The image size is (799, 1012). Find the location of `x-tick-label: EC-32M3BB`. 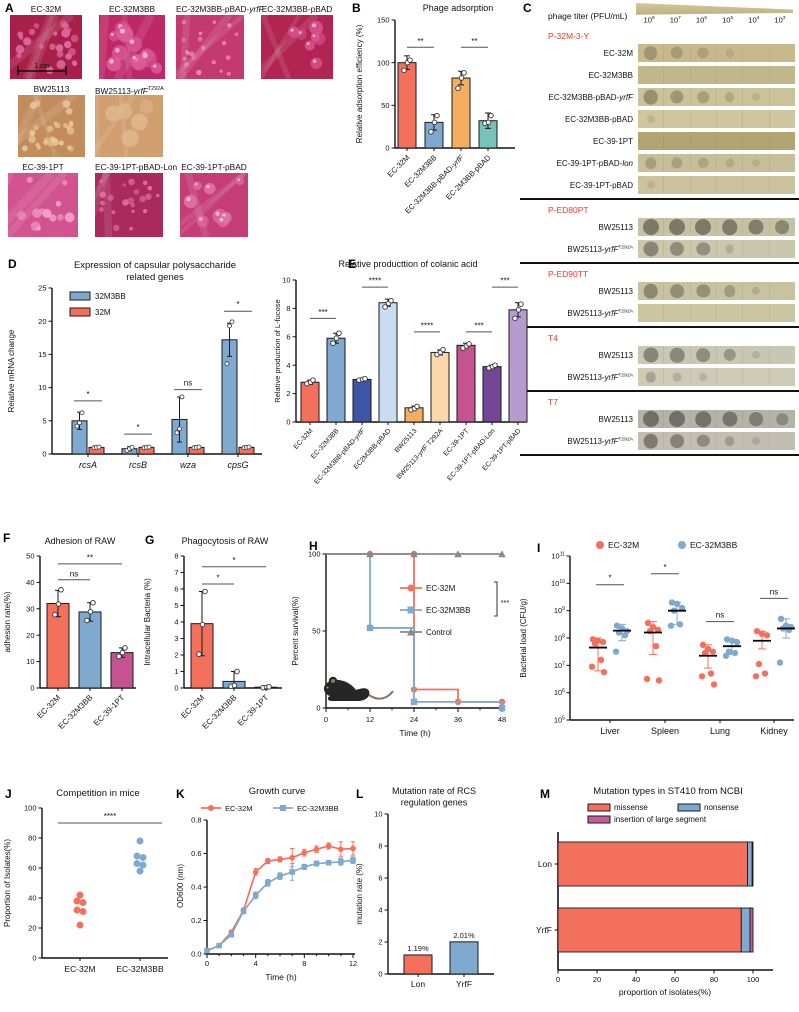

x-tick-label: EC-32M3BB is located at coordinates (76, 712).